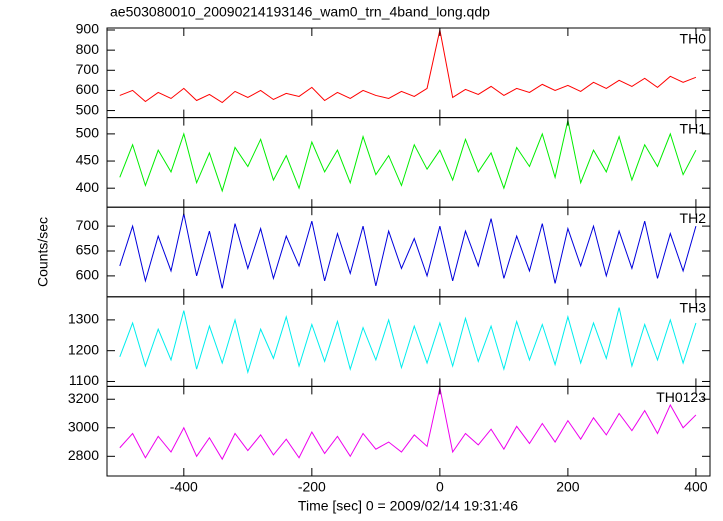 This screenshot has height=521, width=723. What do you see at coordinates (693, 39) in the screenshot?
I see `panel-label: TH0` at bounding box center [693, 39].